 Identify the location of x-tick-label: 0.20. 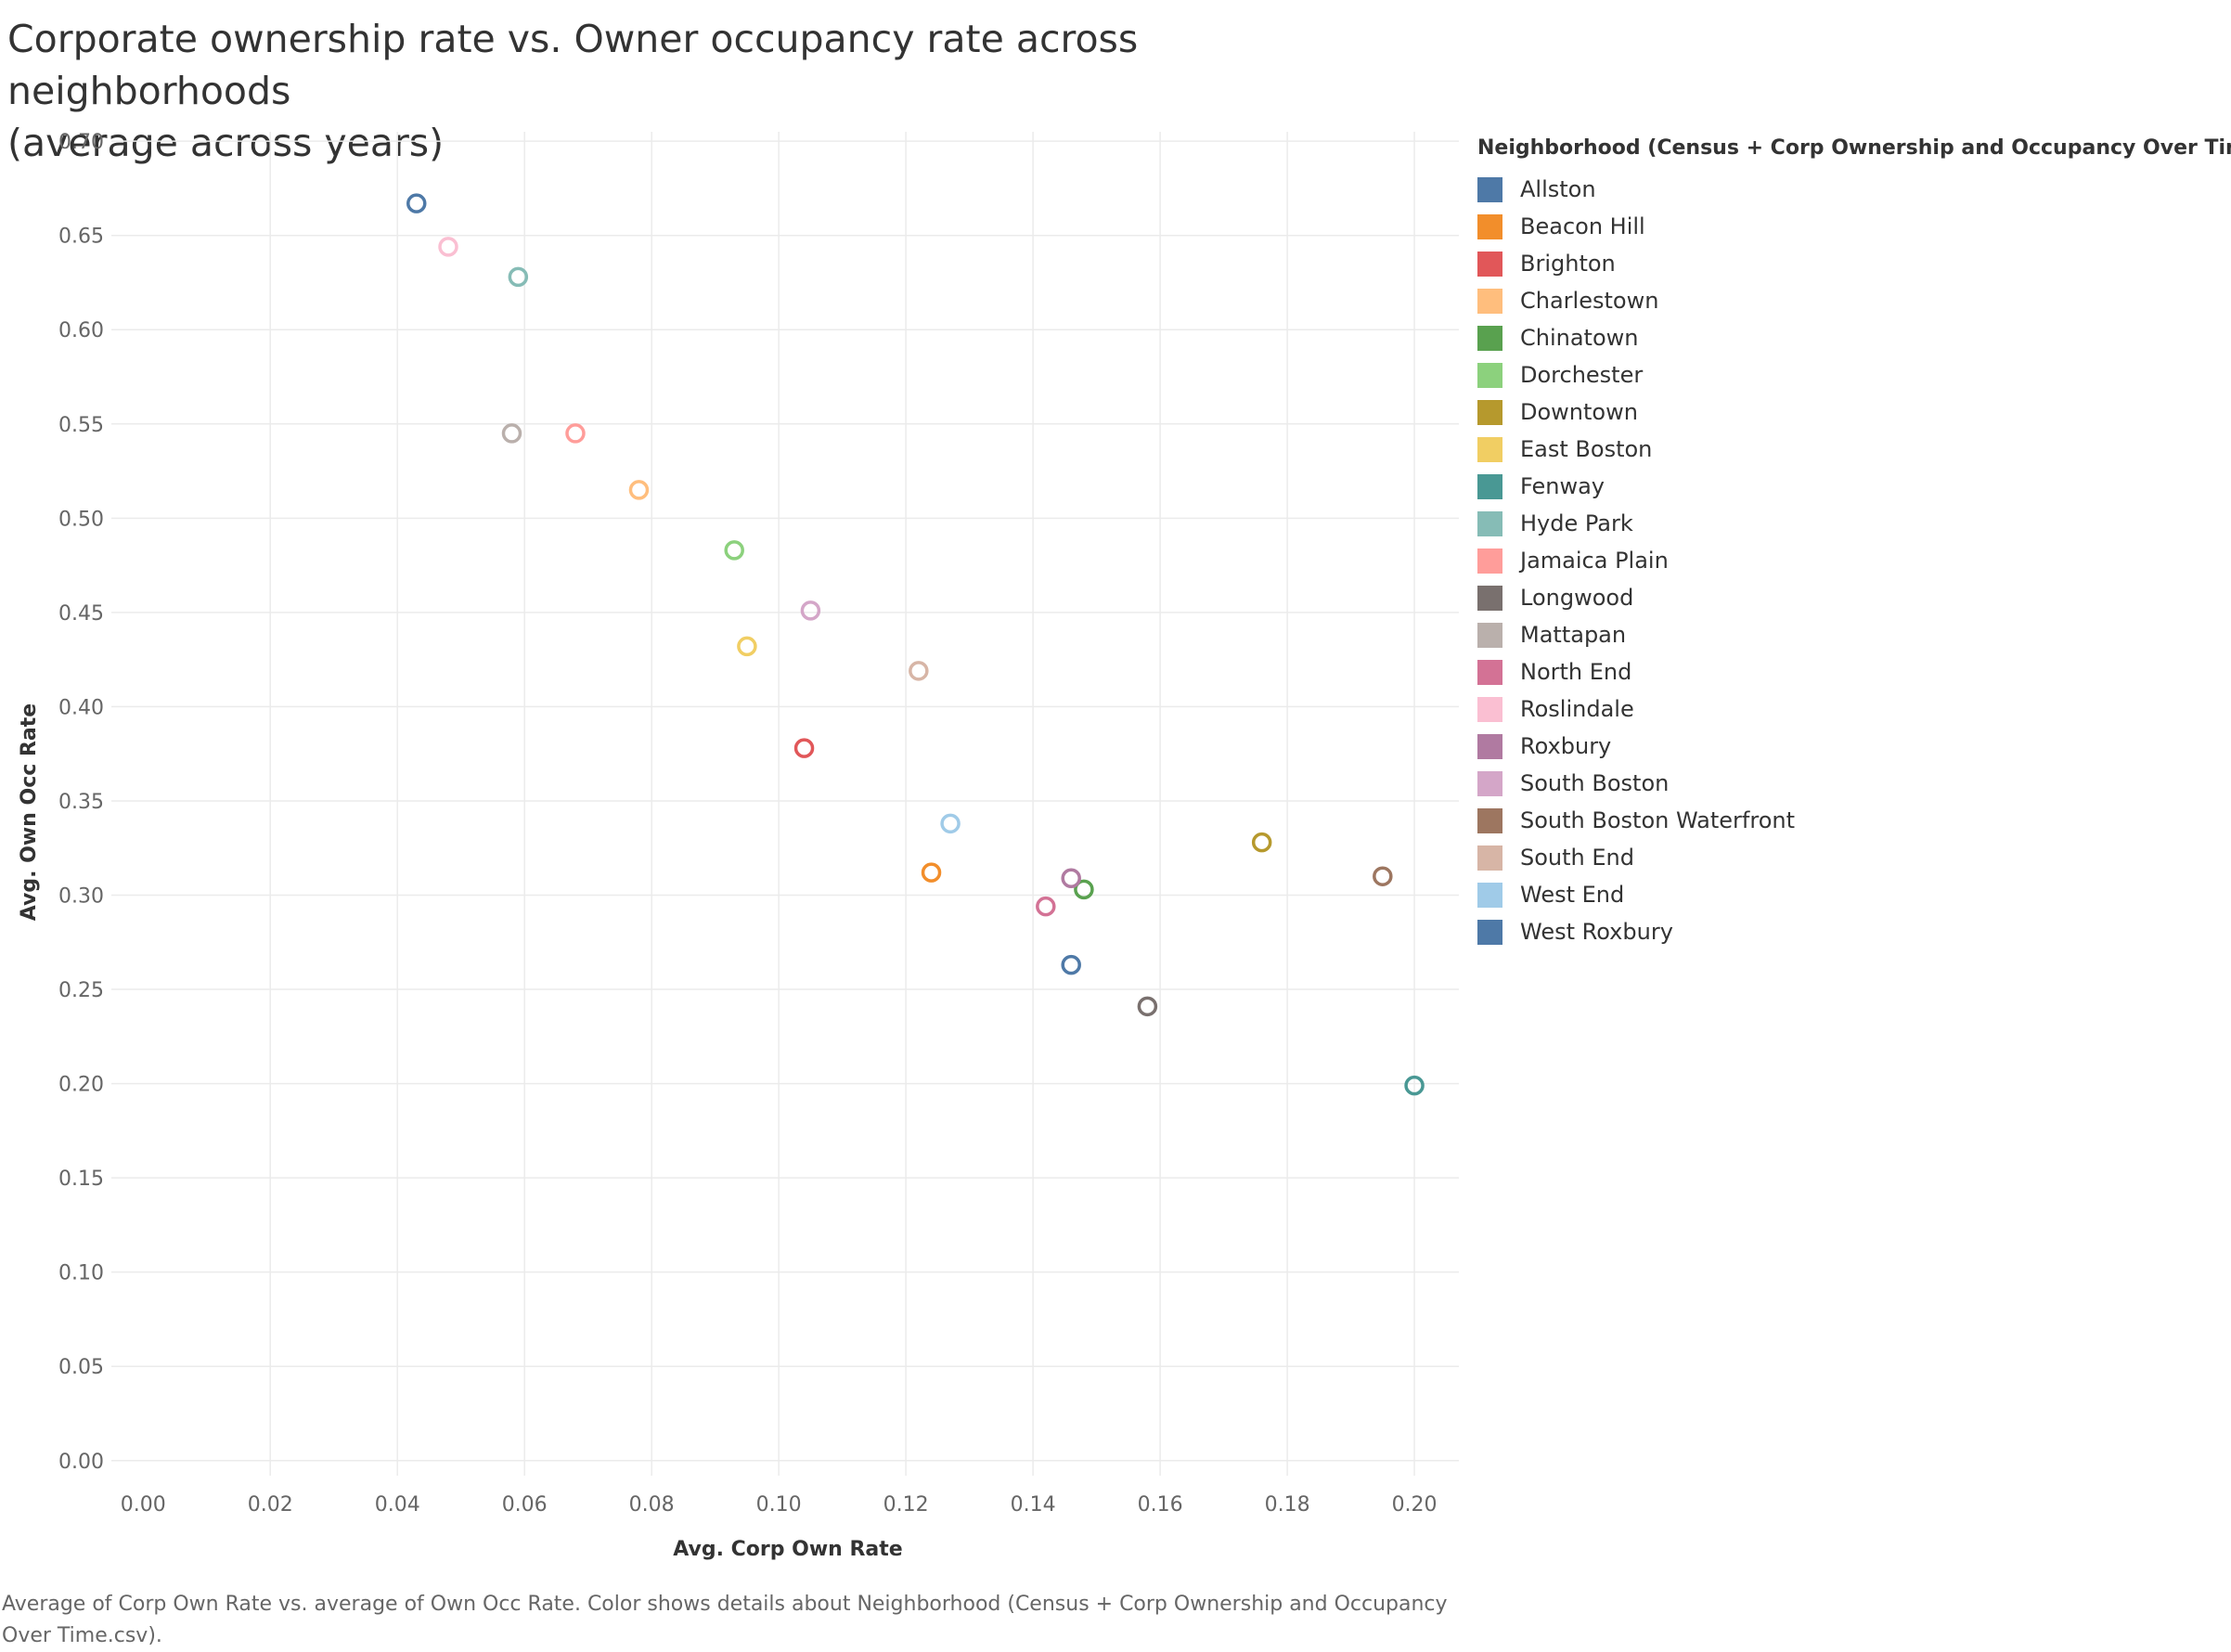
(1415, 1504).